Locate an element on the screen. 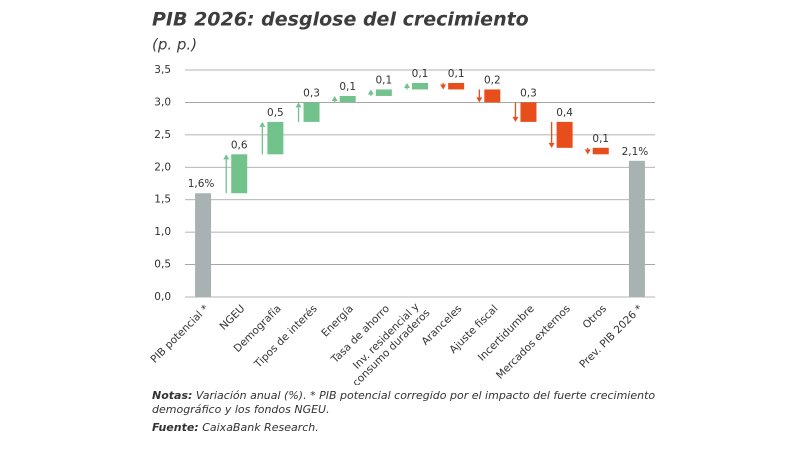 Image resolution: width=800 pixels, height=450 pixels. x-tick-line: consumo duraderos is located at coordinates (391, 346).